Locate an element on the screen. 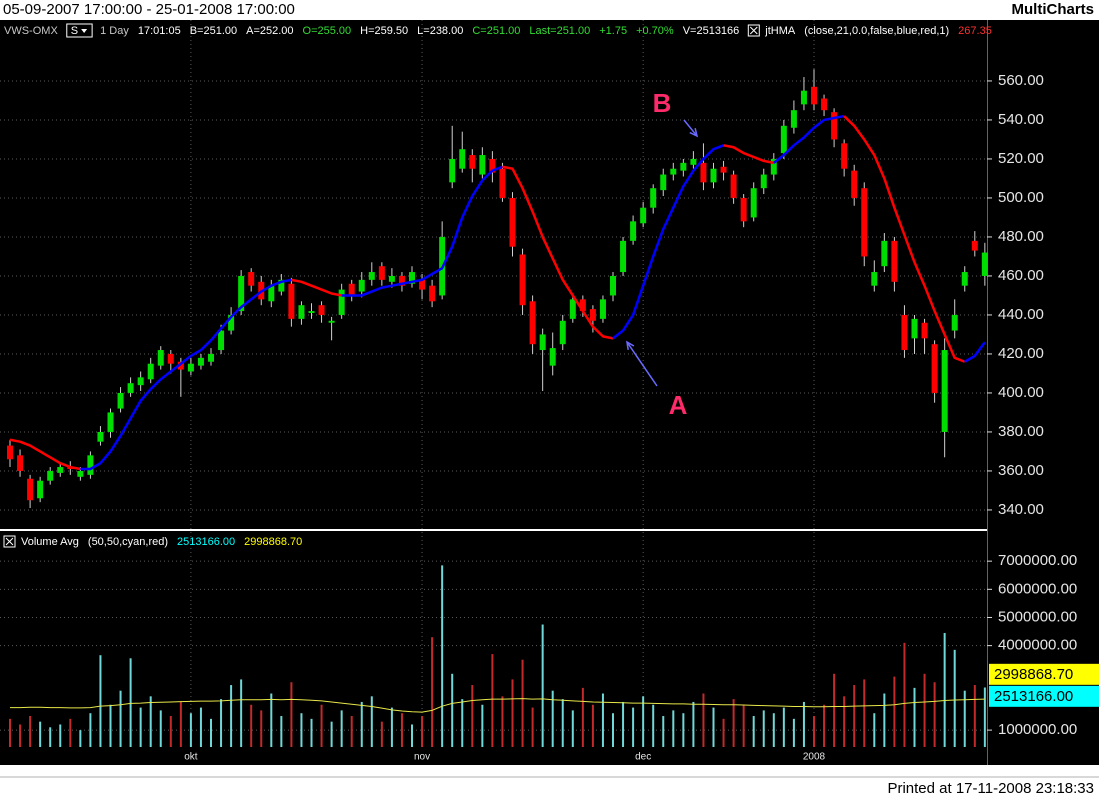  legend-text: B=251.00 is located at coordinates (213, 31).